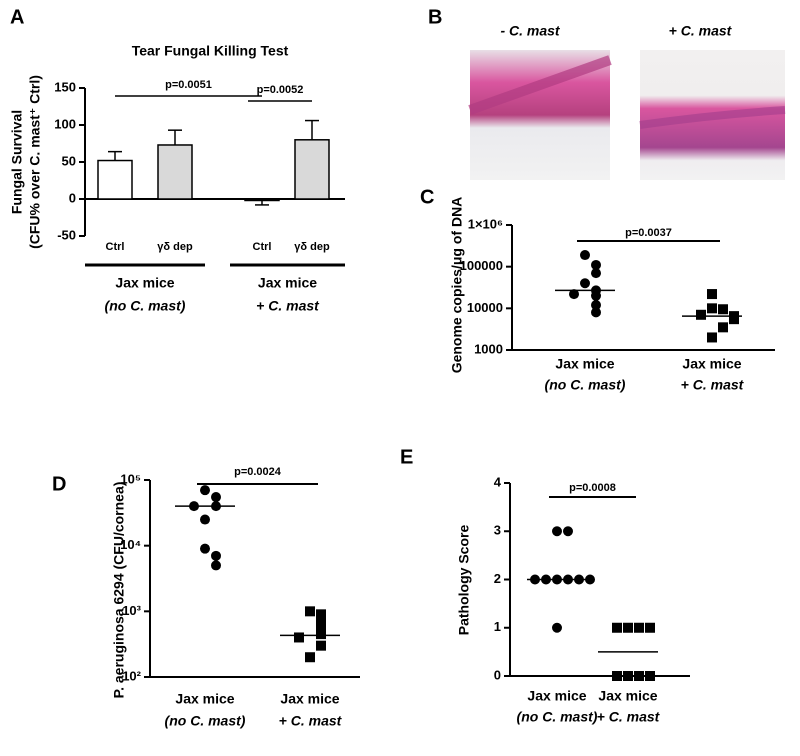 The height and width of the screenshot is (756, 800). What do you see at coordinates (406, 457) in the screenshot?
I see `panel-letter: E` at bounding box center [406, 457].